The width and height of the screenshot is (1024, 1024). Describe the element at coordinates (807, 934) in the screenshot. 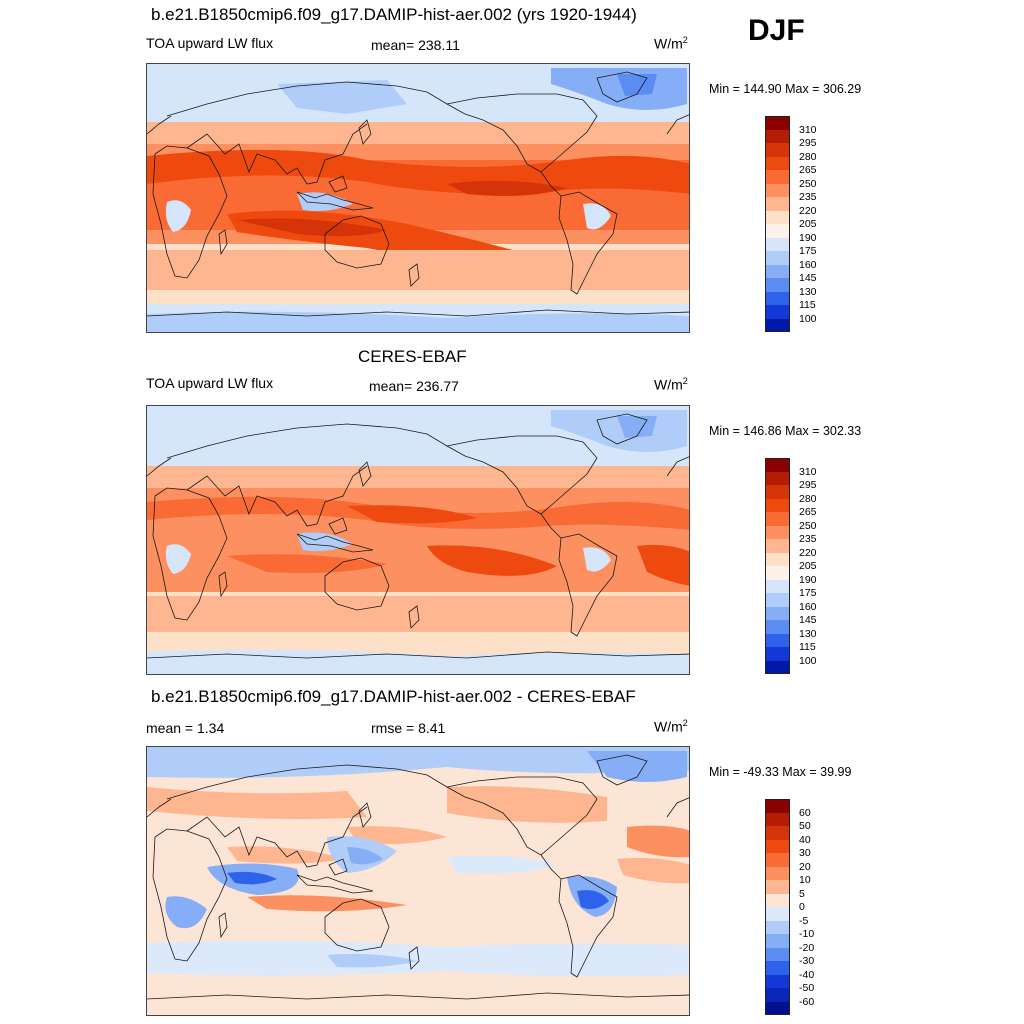

I see `colorbar-tick-label: -10` at that location.